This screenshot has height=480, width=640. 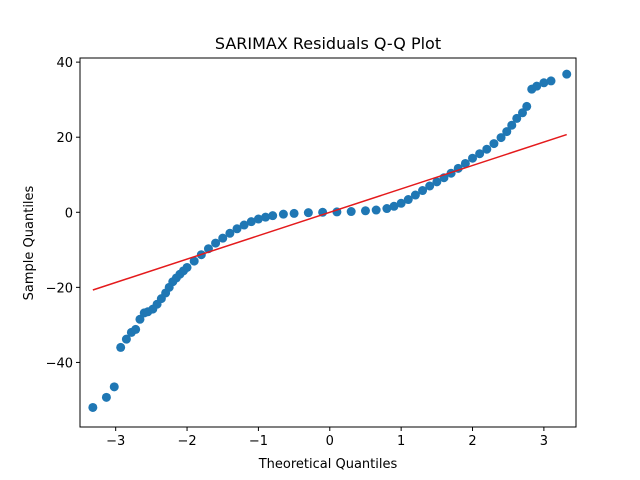 What do you see at coordinates (328, 464) in the screenshot?
I see `x-axis-label: Theoretical Quantiles` at bounding box center [328, 464].